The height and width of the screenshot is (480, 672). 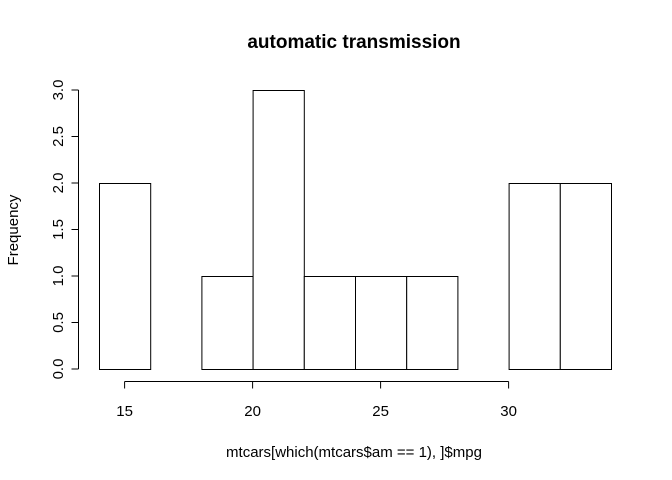 What do you see at coordinates (354, 452) in the screenshot?
I see `x-axis-label: mtcars[which(mtcars$am == 1), ]$mpg` at bounding box center [354, 452].